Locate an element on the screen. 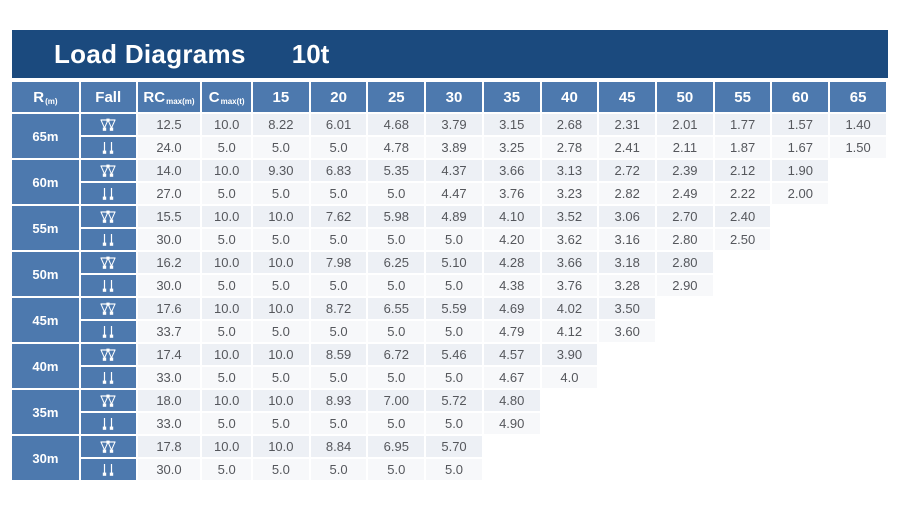 The image size is (900, 512). radius-header-label: R is located at coordinates (39, 97).